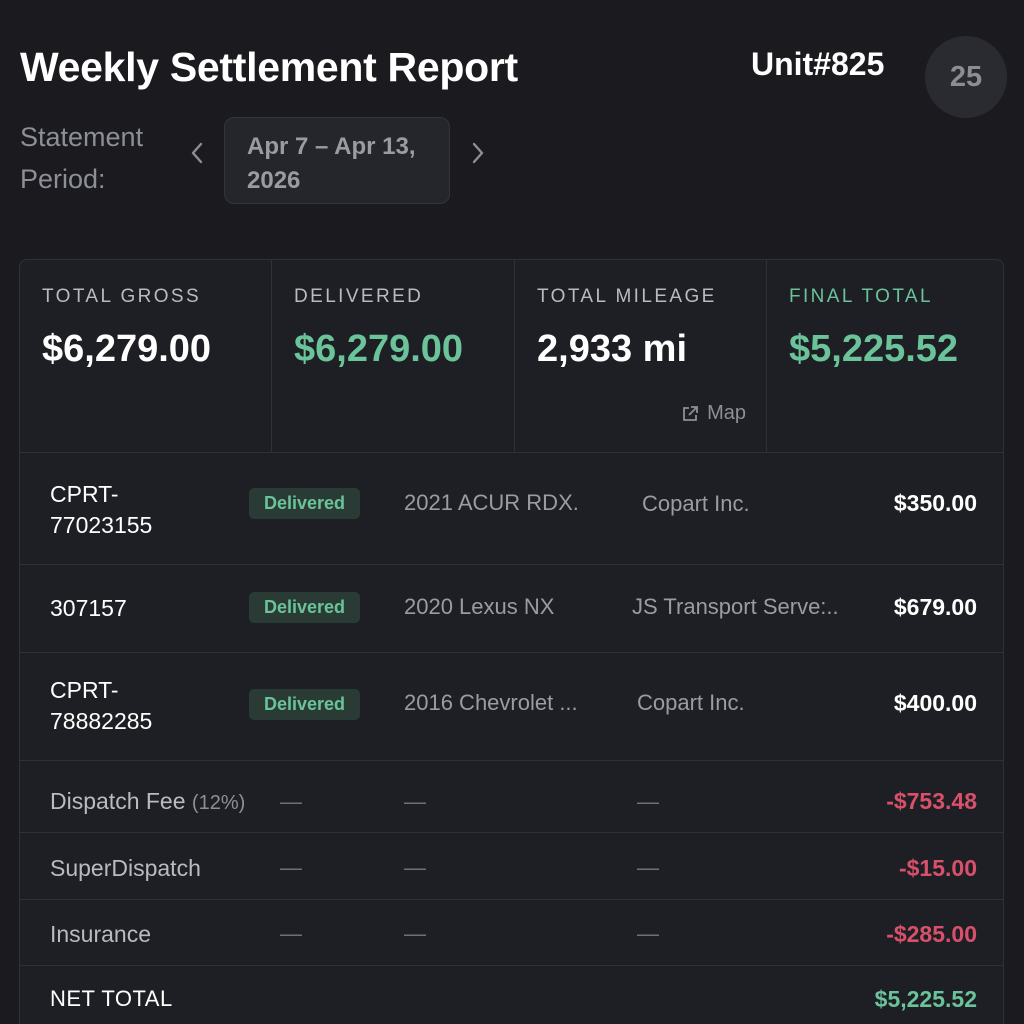  I want to click on chevron-left-icon, so click(197, 153).